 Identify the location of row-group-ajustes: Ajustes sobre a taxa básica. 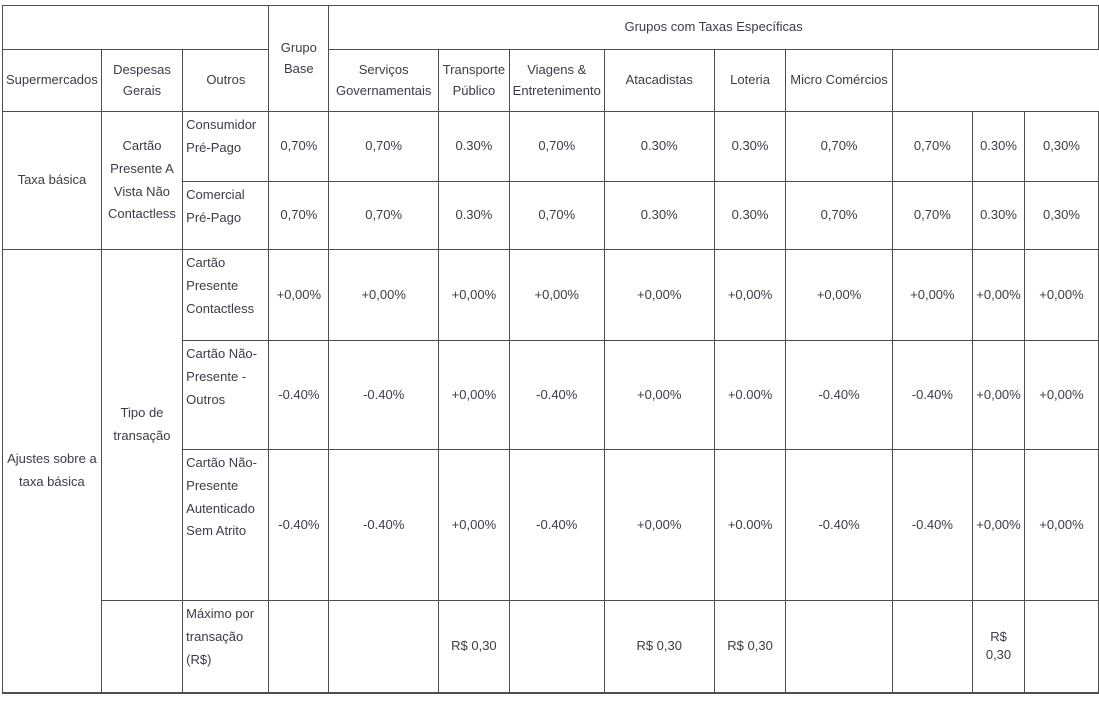
(52, 471).